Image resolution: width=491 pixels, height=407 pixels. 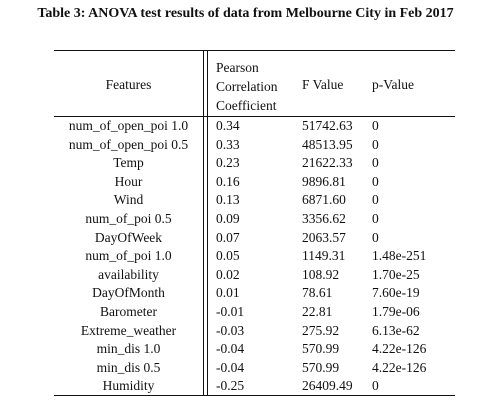 I want to click on table-row: Wind 0.13 6871.60 0, so click(x=254, y=200).